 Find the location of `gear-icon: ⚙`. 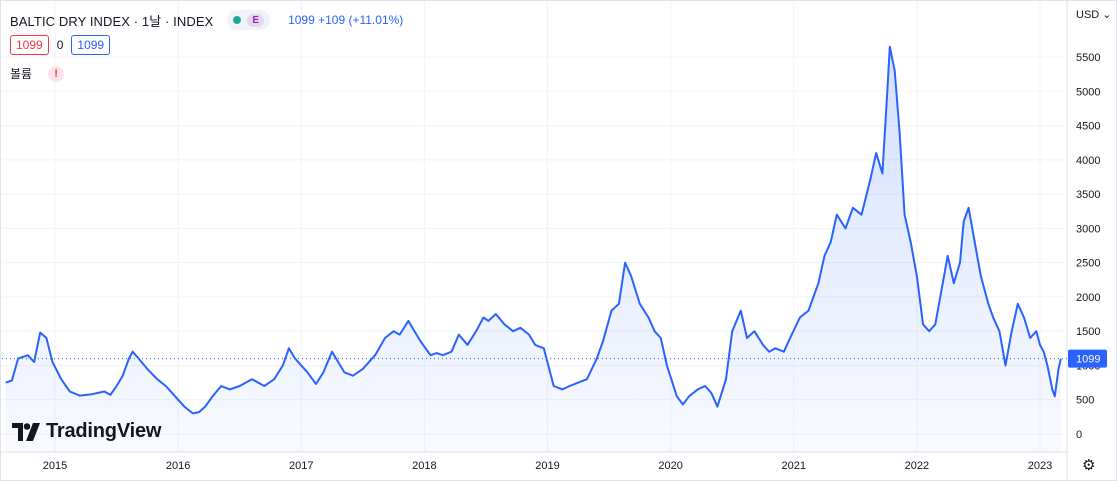

gear-icon: ⚙ is located at coordinates (1089, 465).